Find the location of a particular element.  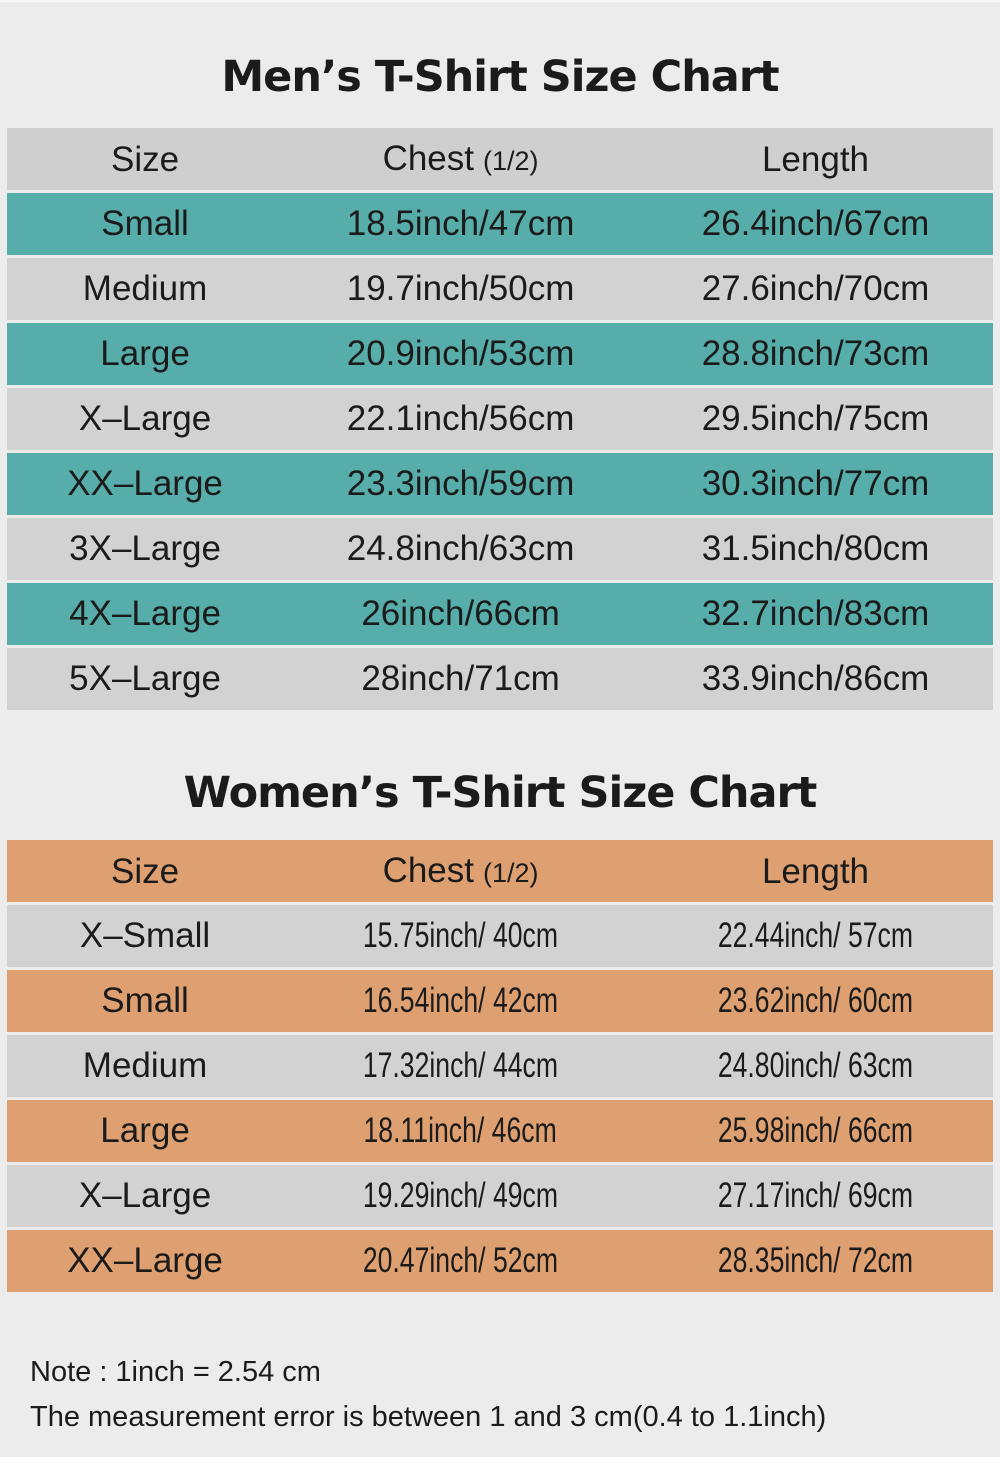

womens-table-header-row: Size Chest (1/2) Length is located at coordinates (500, 871).